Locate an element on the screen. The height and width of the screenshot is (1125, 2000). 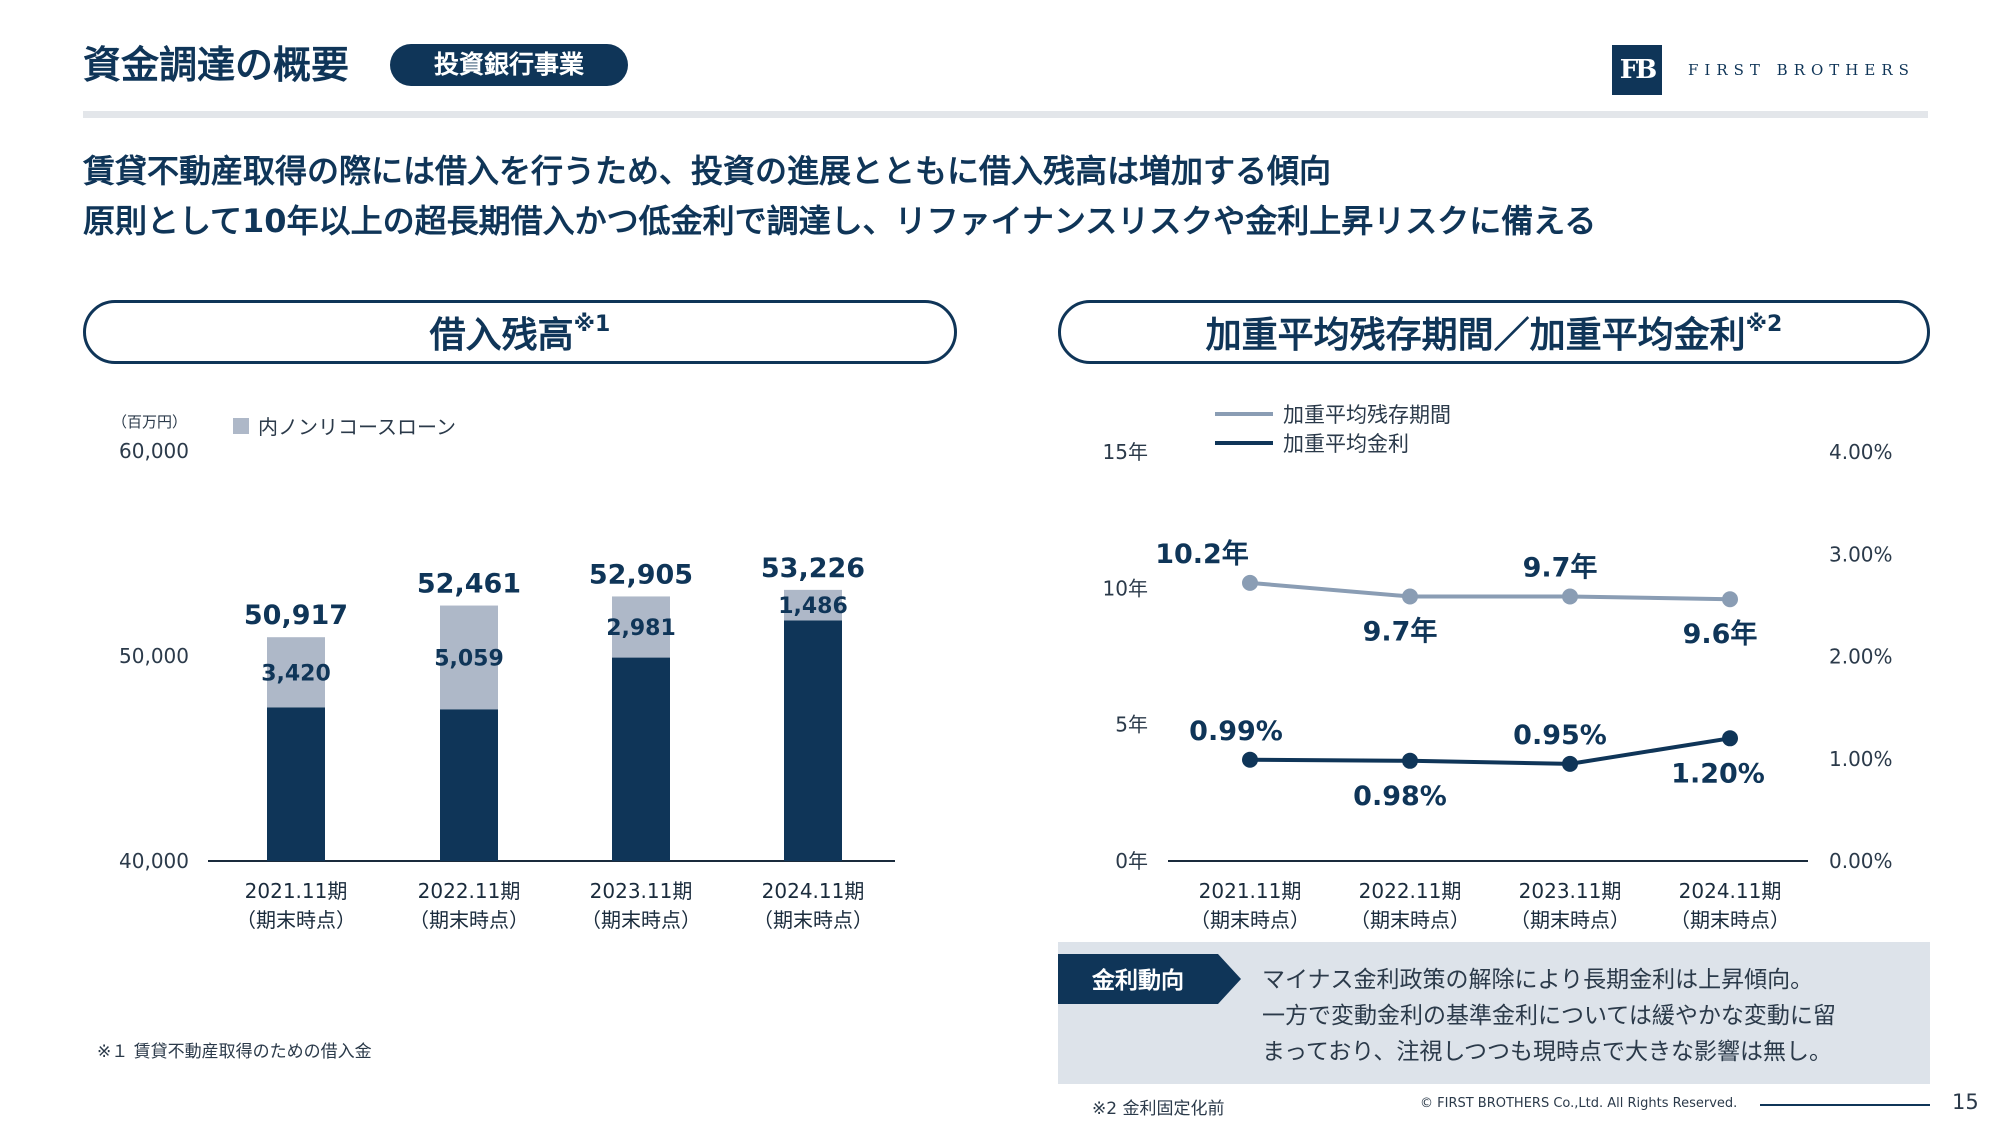
section-badge: 投資銀行事業 is located at coordinates (509, 65).